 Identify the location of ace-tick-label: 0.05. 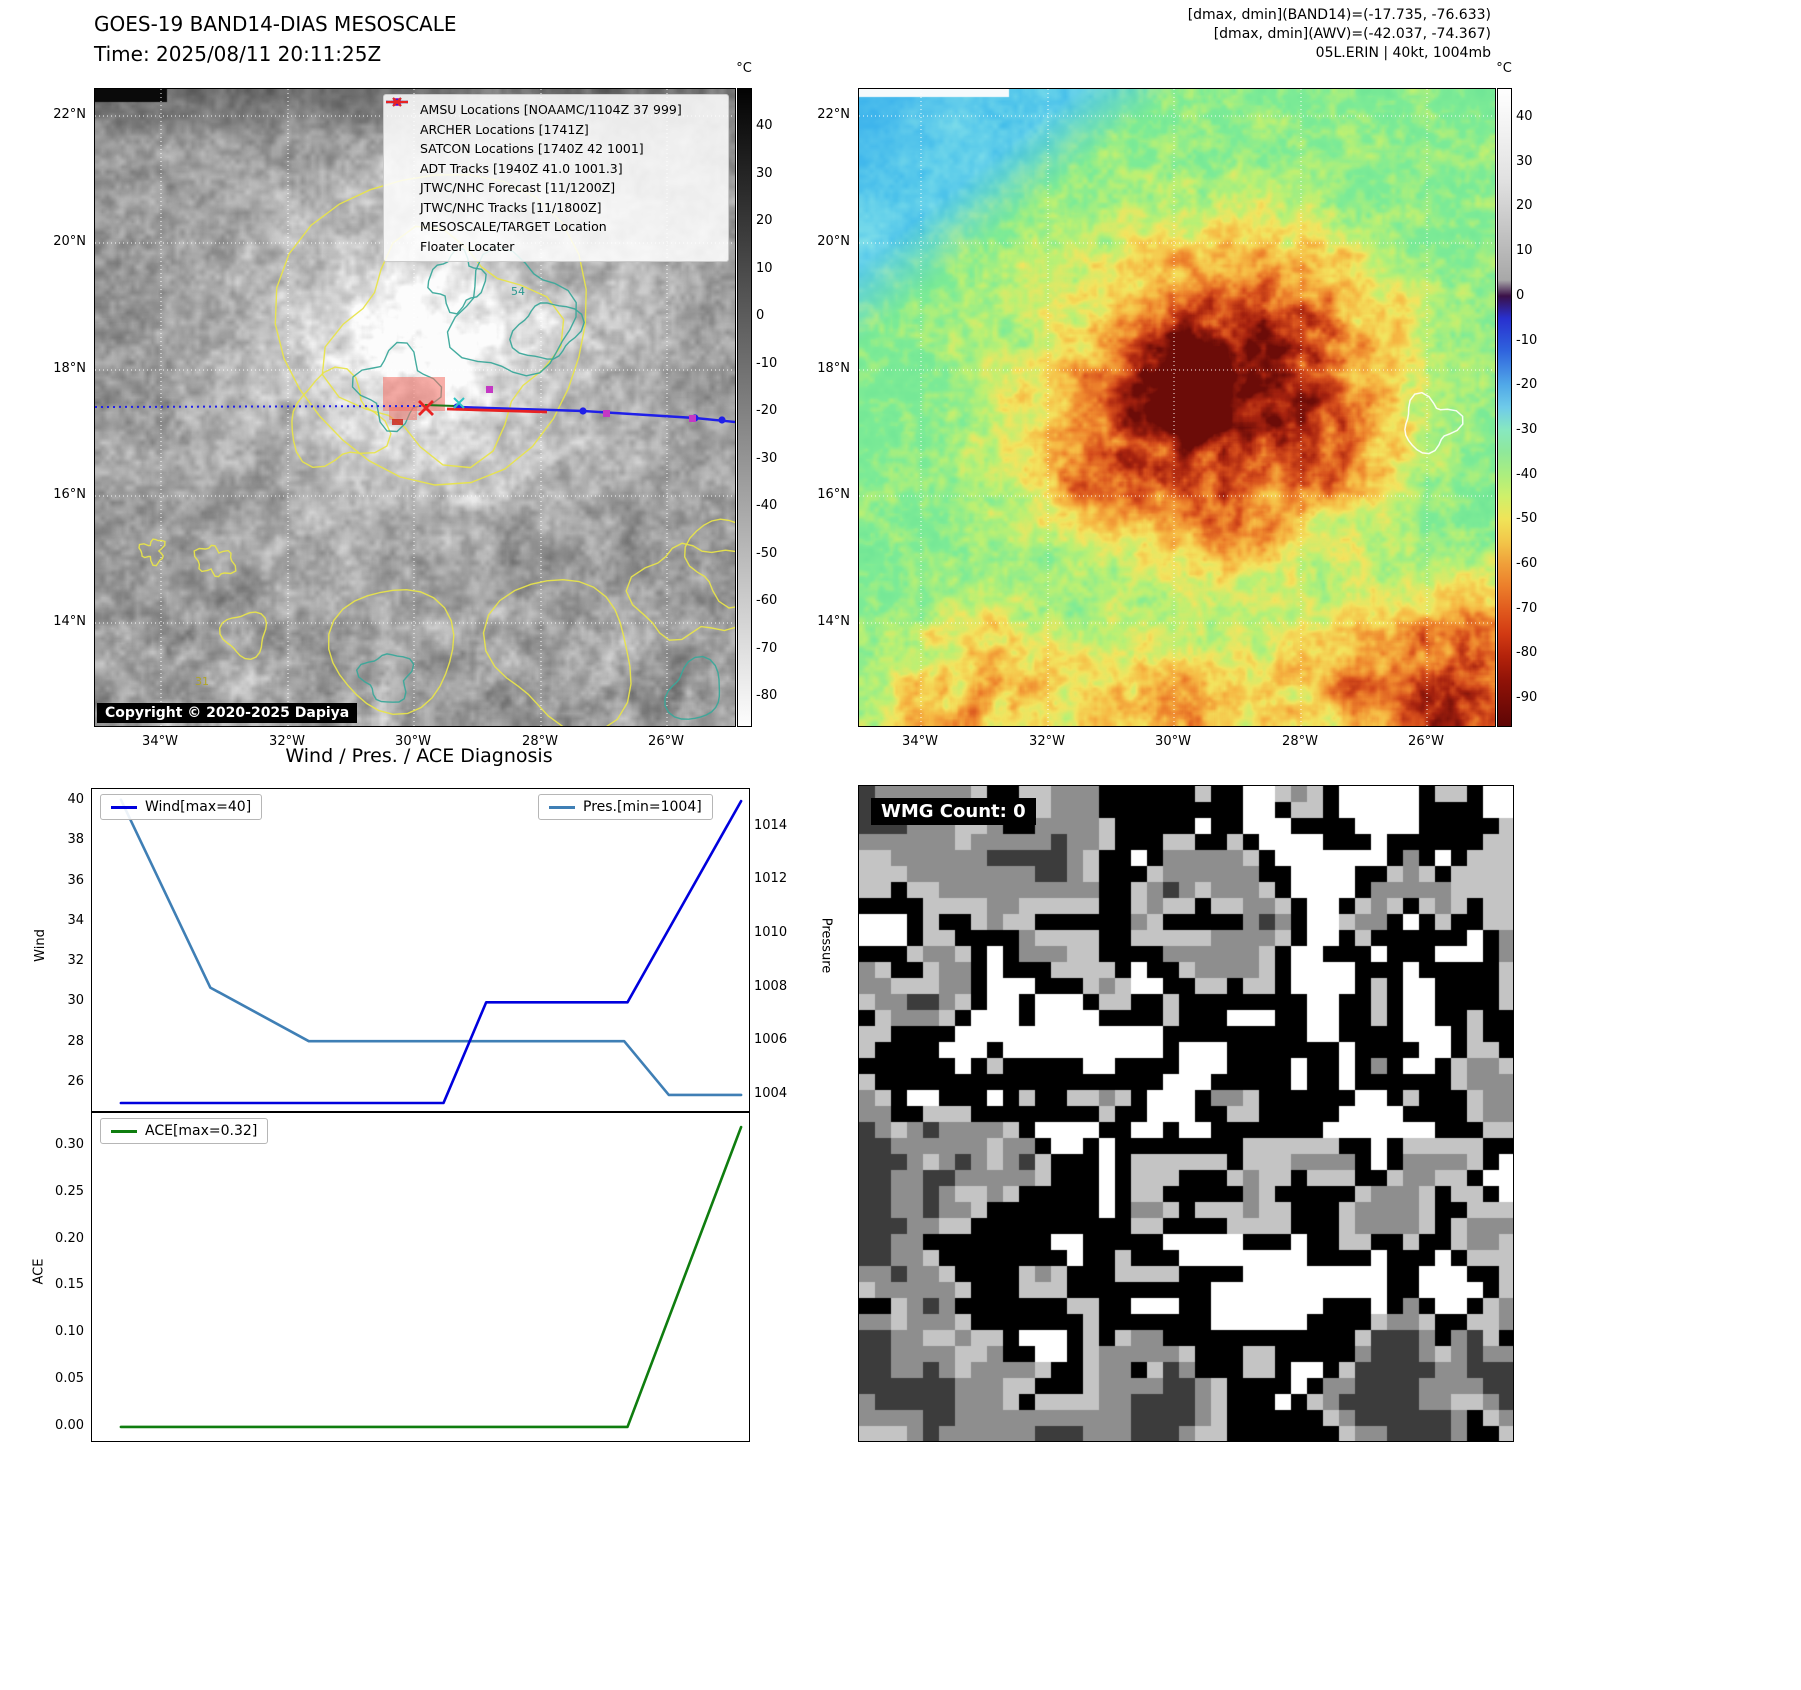
(69, 1379).